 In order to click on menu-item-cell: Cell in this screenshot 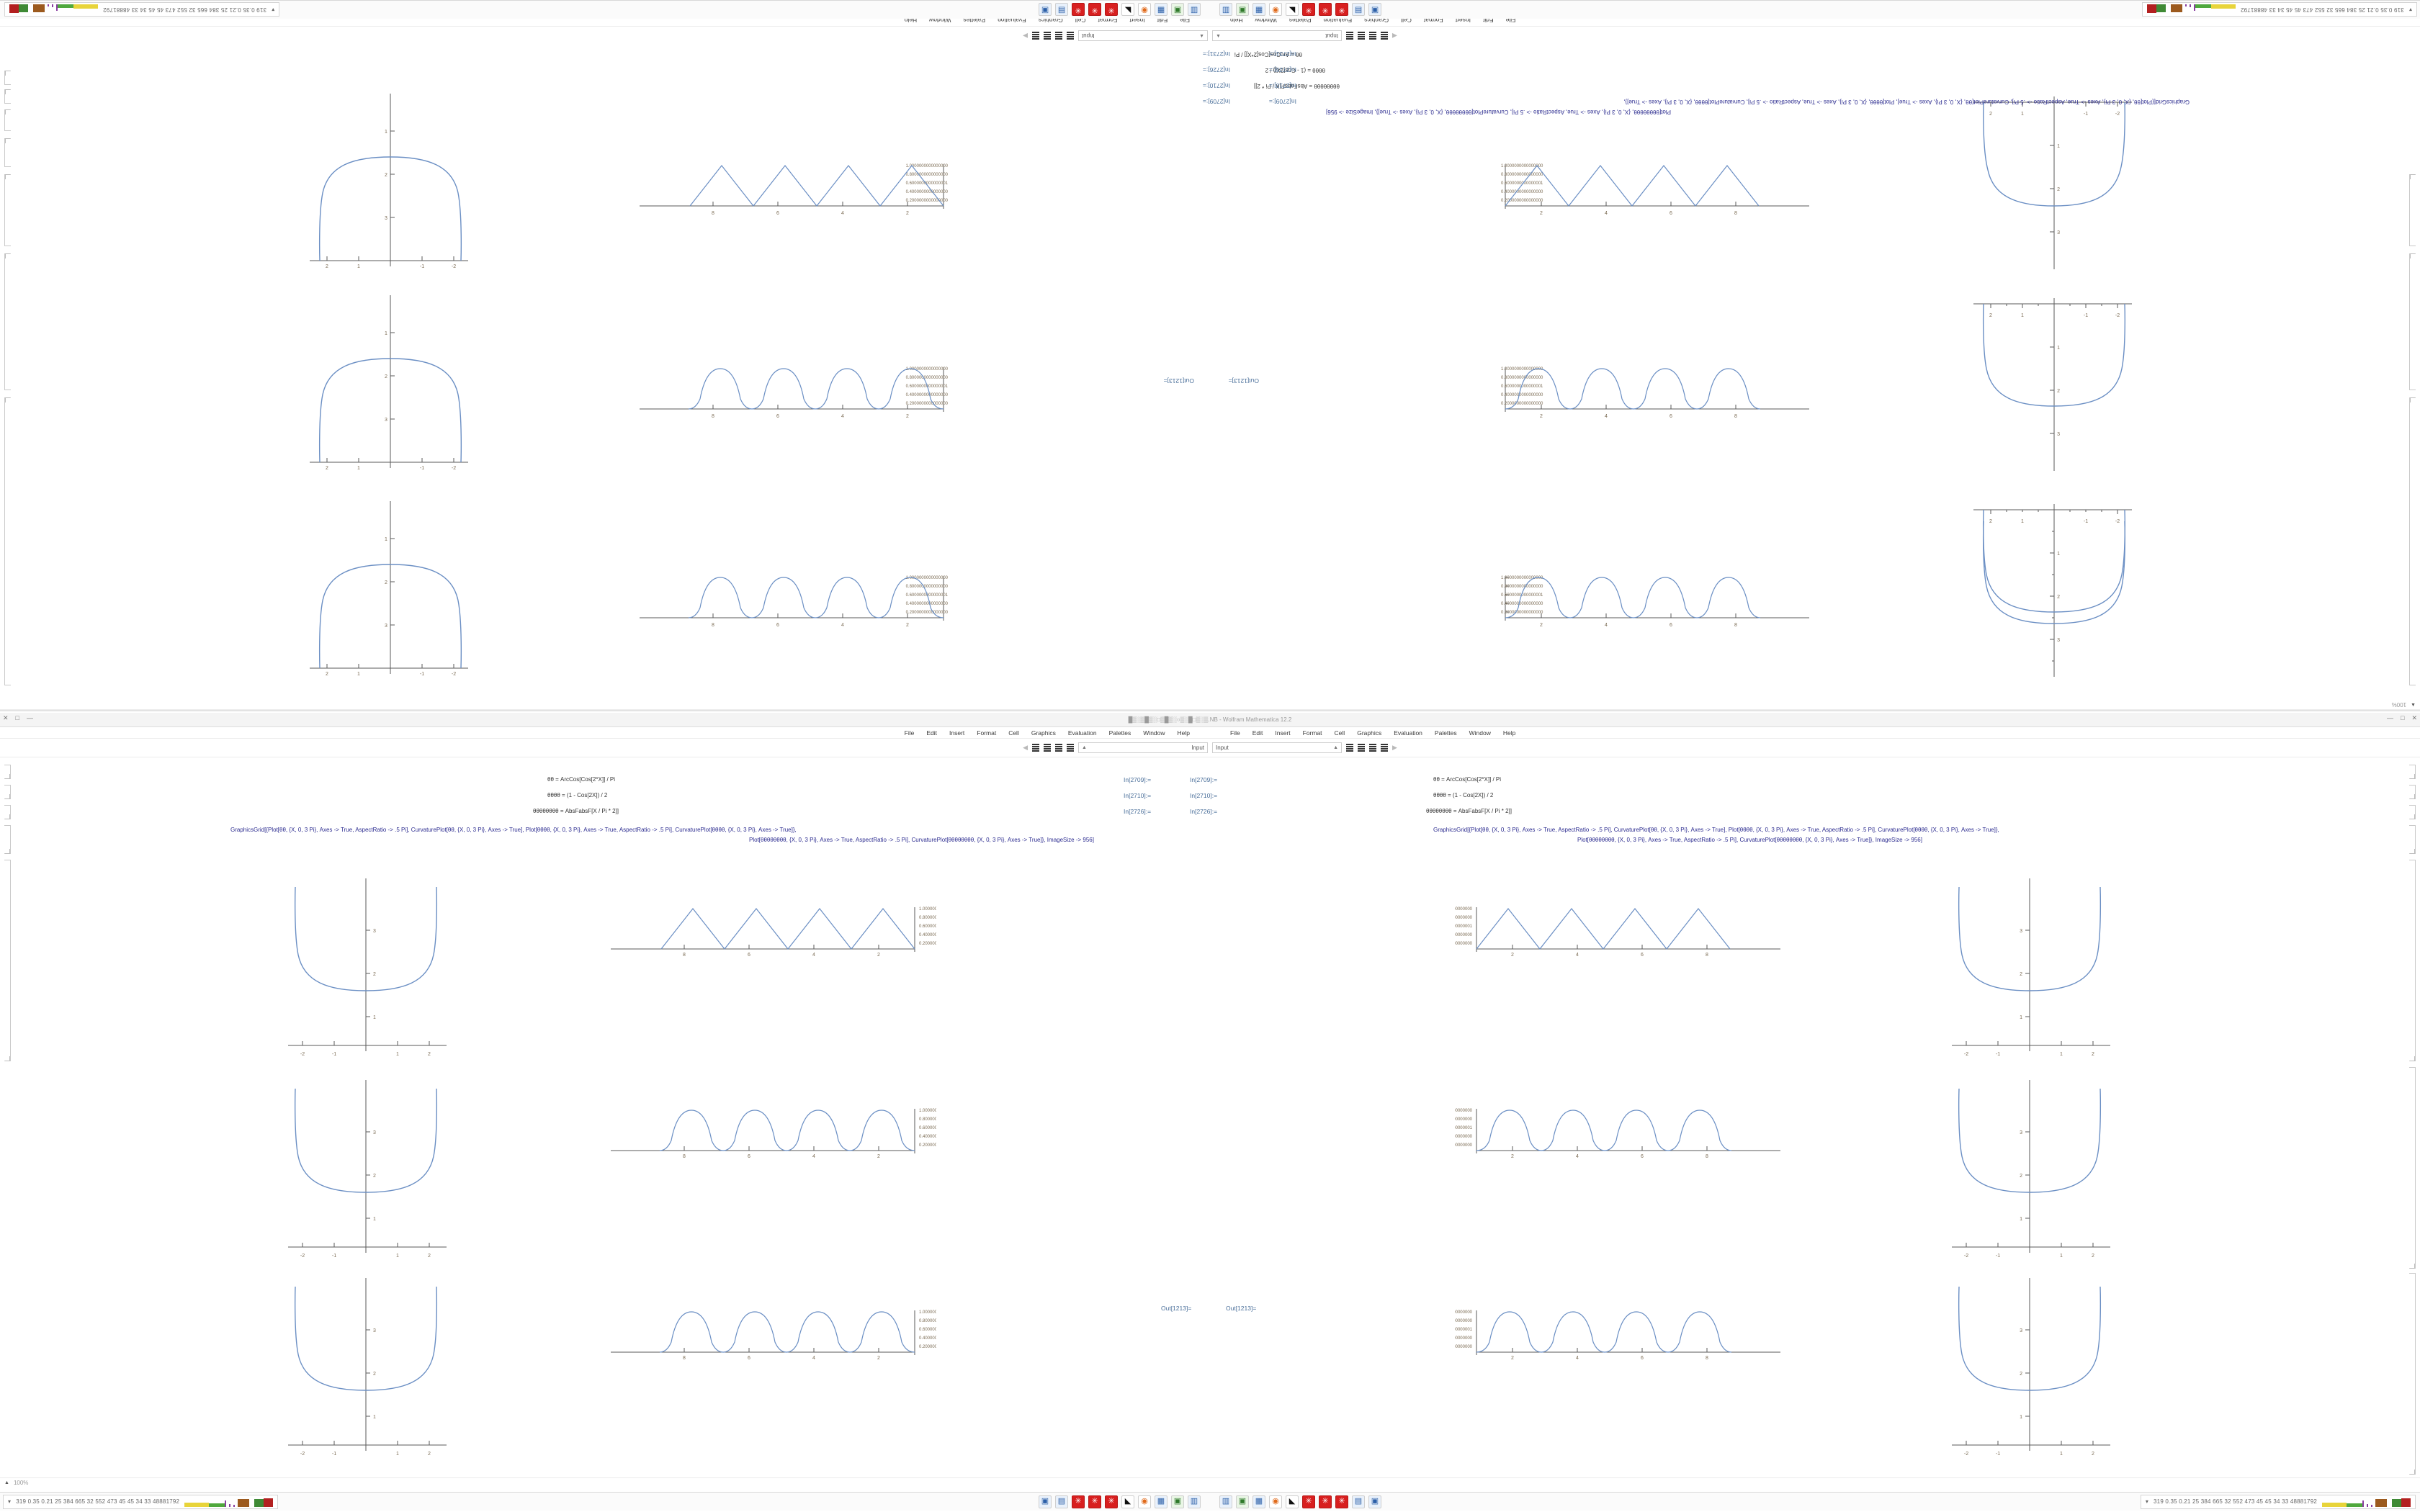, I will do `click(1014, 733)`.